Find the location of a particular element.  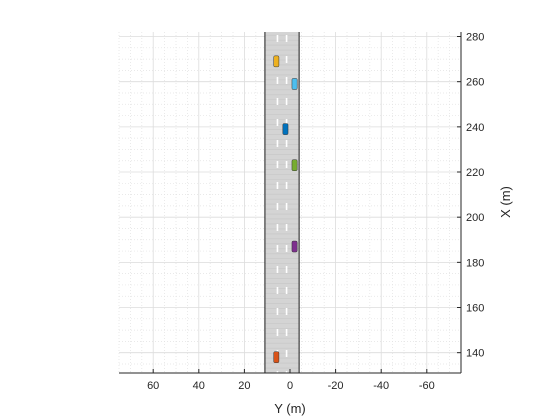

vehicle-blue is located at coordinates (285, 129).